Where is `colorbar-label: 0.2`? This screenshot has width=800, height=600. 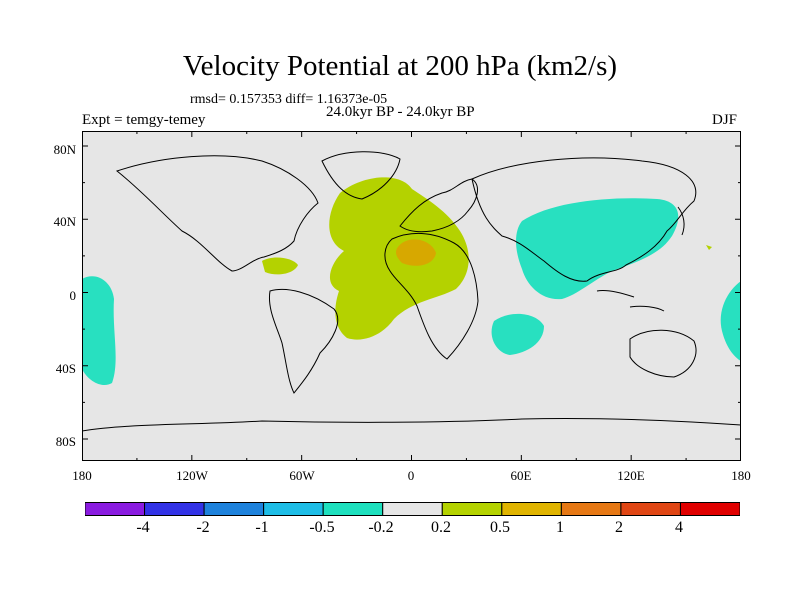 colorbar-label: 0.2 is located at coordinates (441, 527).